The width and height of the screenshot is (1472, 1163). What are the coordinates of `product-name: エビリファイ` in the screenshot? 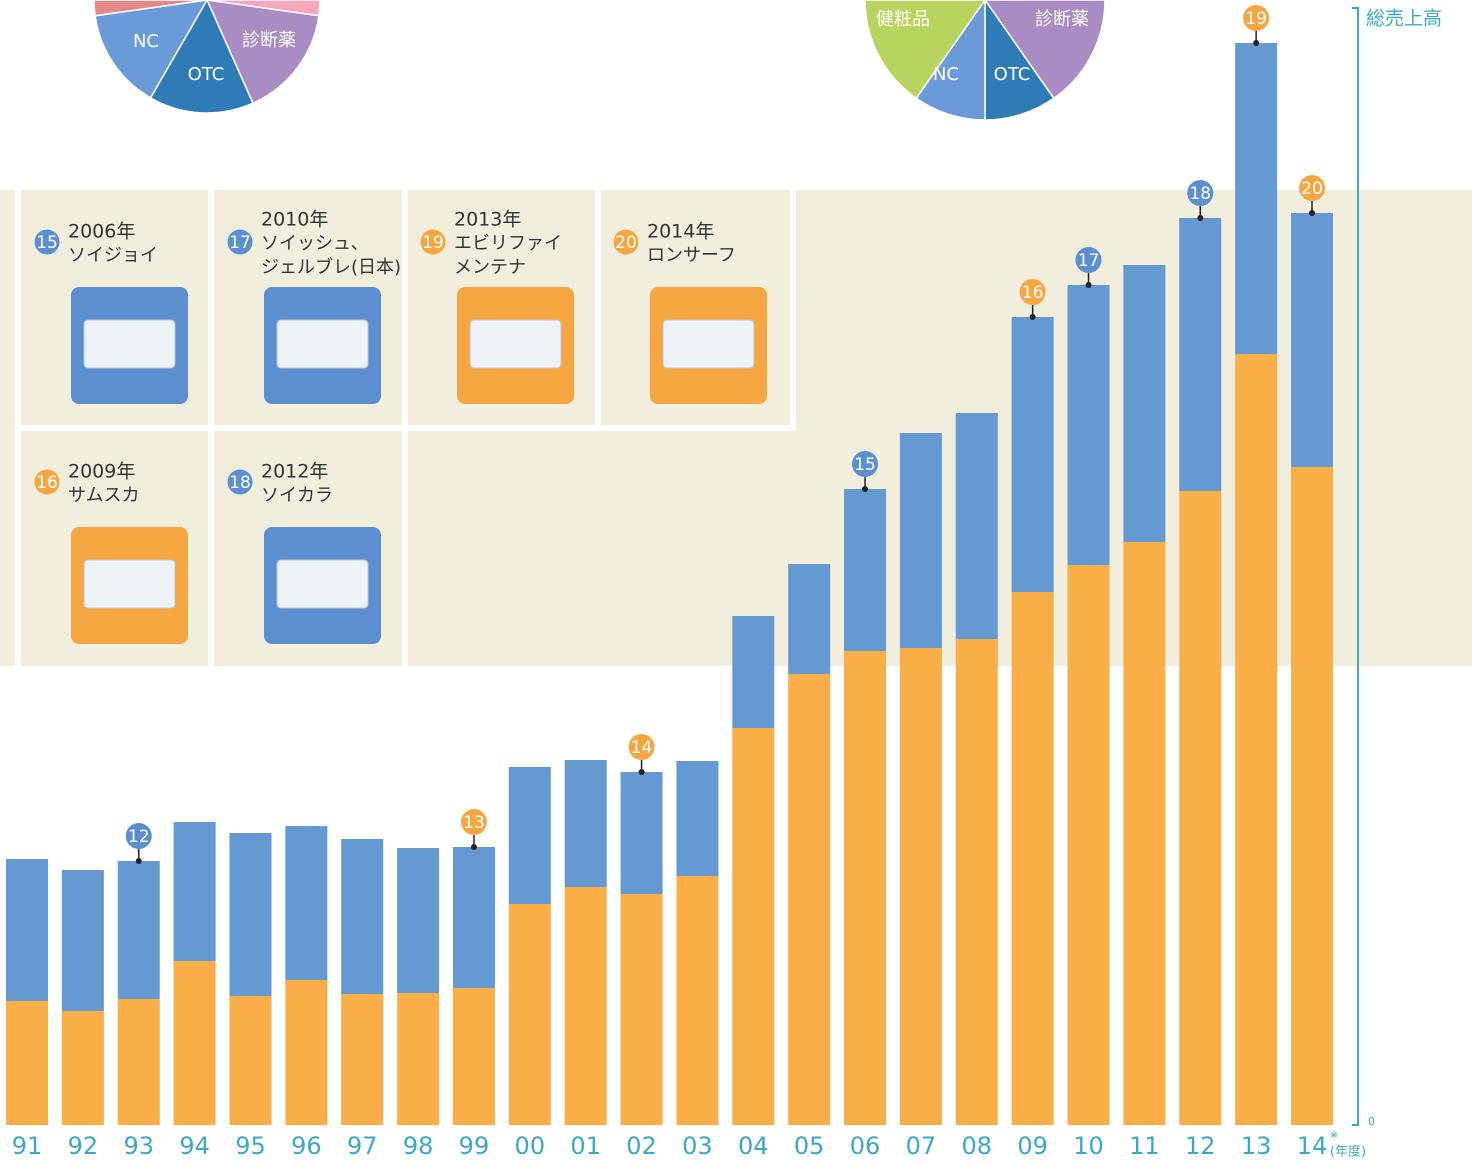 It's located at (508, 243).